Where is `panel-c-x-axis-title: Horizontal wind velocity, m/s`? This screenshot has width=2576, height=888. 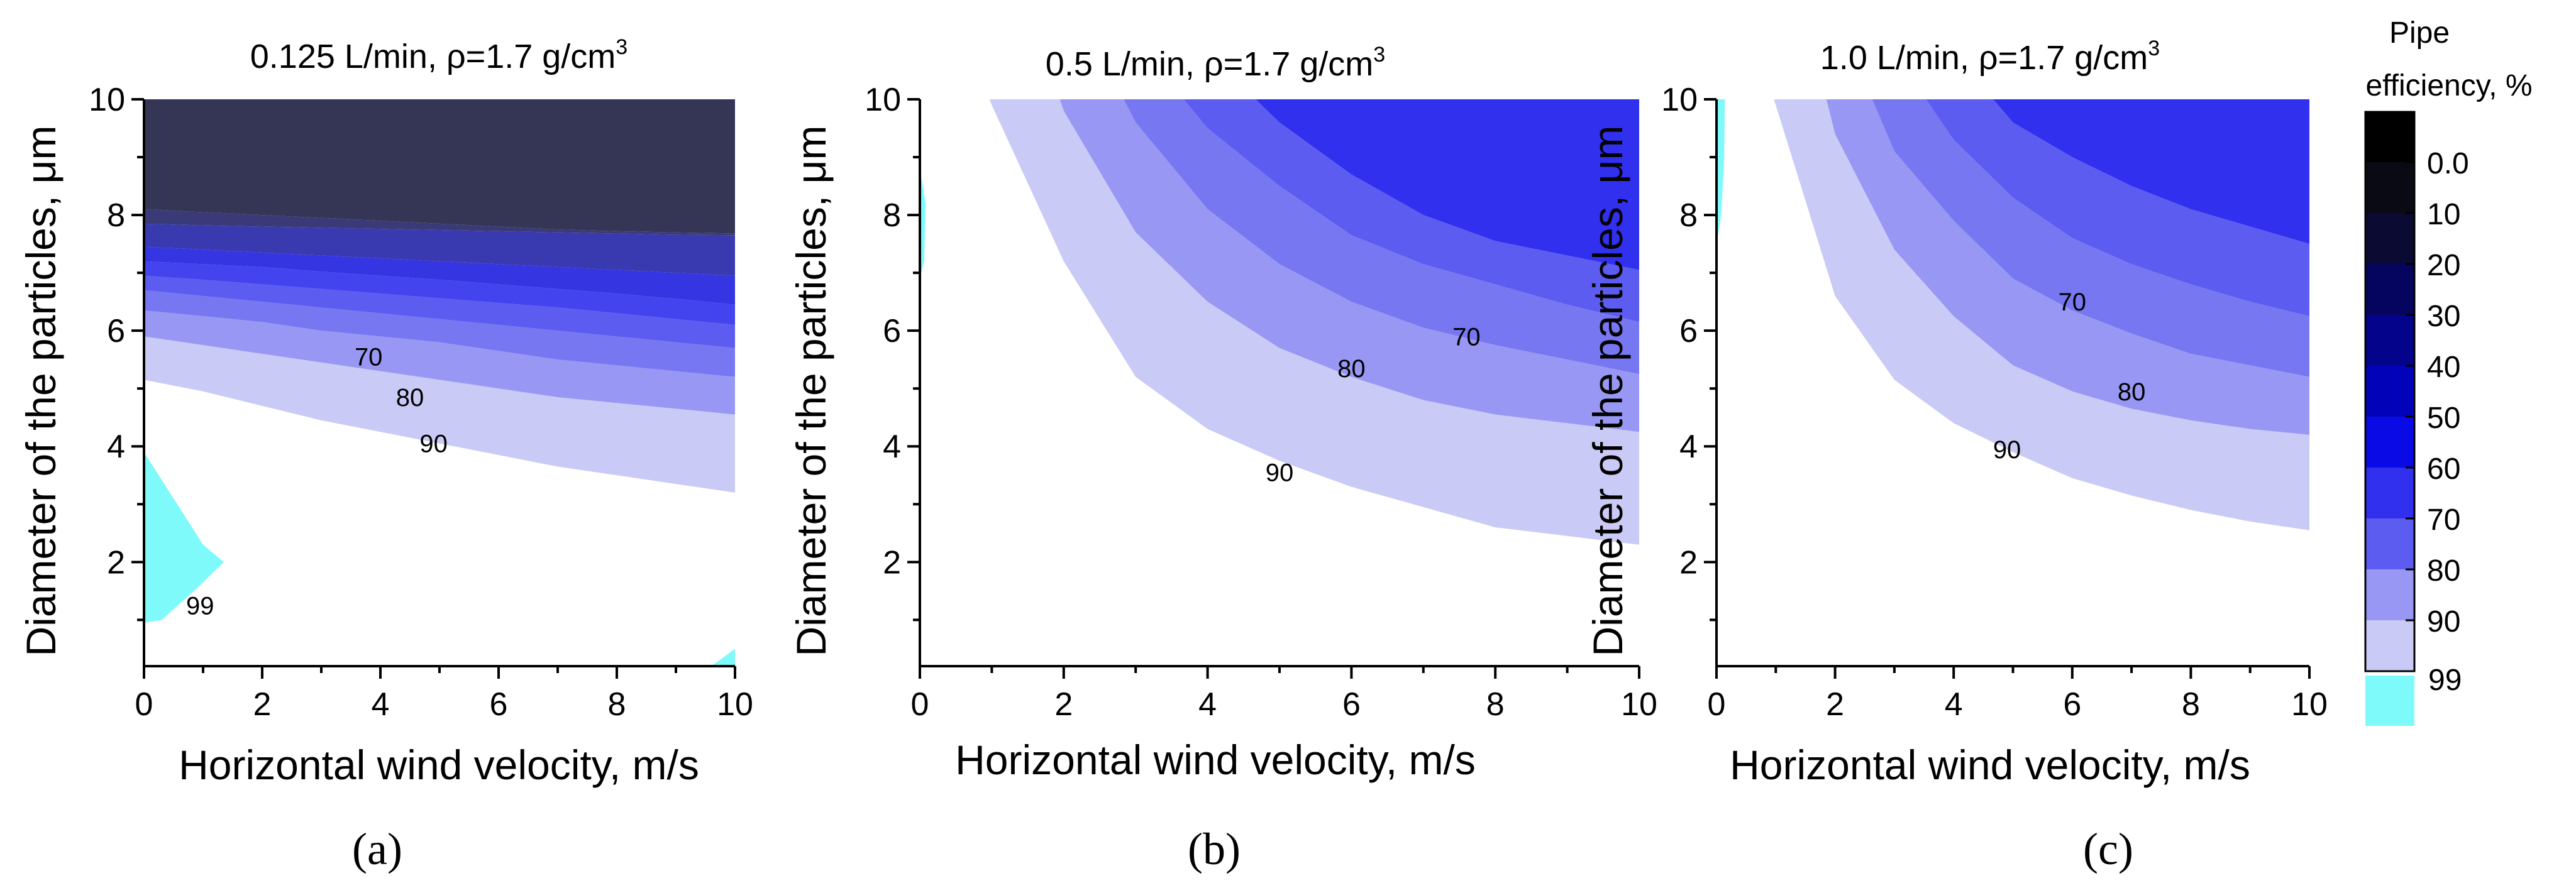 panel-c-x-axis-title: Horizontal wind velocity, m/s is located at coordinates (1990, 765).